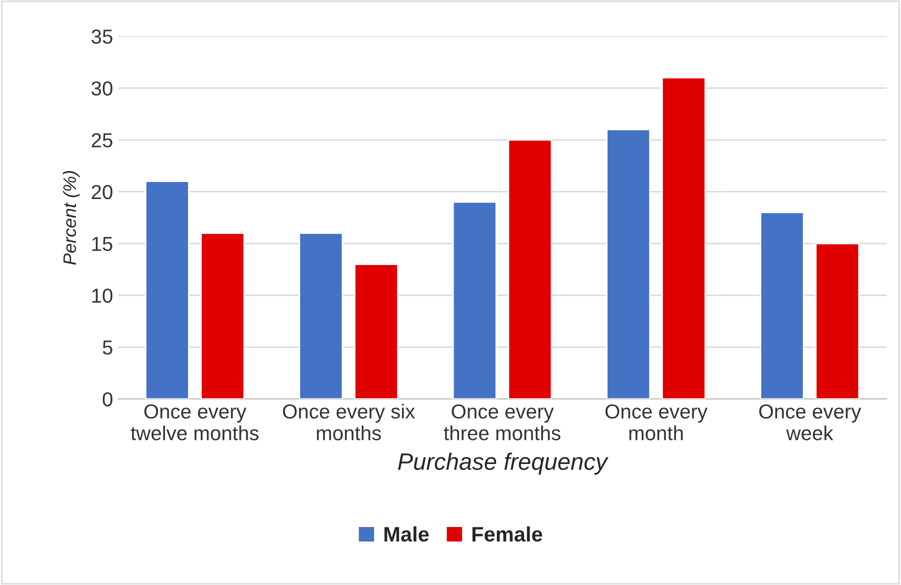  Describe the element at coordinates (810, 422) in the screenshot. I see `x-tick-label: Once every week` at that location.